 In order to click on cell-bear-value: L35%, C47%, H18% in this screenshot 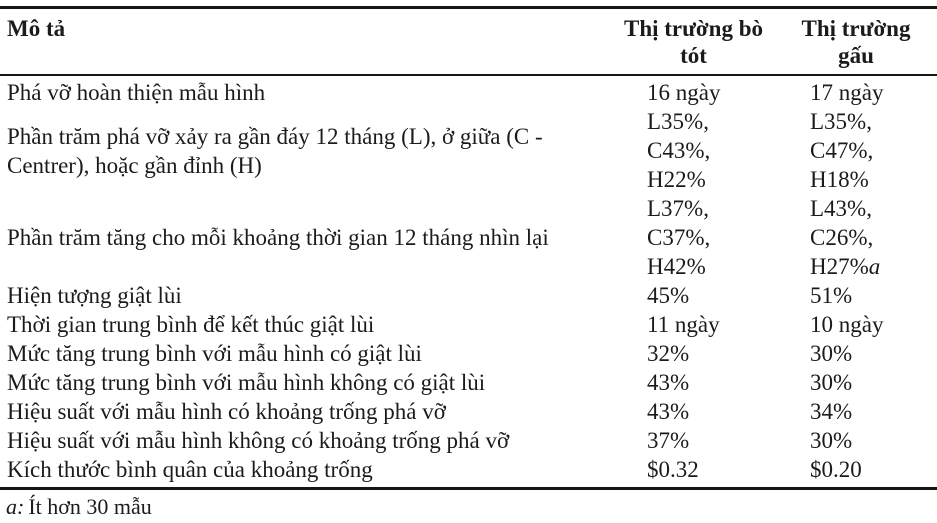, I will do `click(842, 150)`.